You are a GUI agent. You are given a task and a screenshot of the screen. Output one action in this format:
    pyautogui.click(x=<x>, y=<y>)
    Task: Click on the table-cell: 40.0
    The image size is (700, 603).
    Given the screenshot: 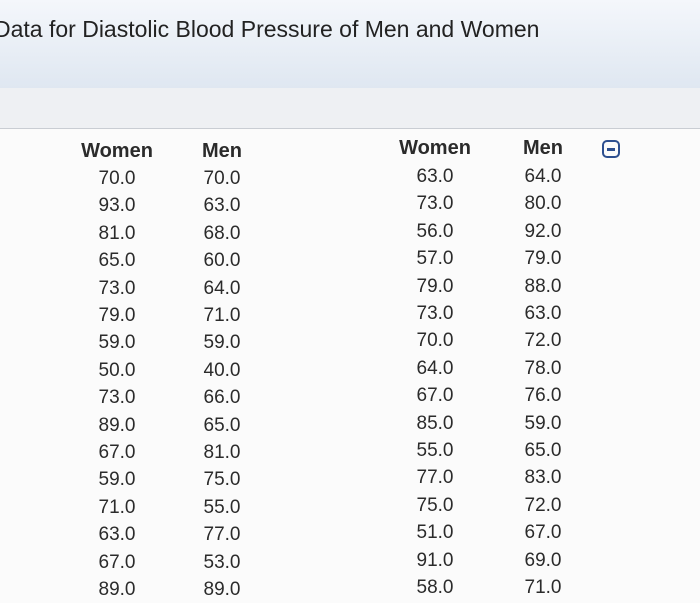 What is the action you would take?
    pyautogui.click(x=222, y=370)
    